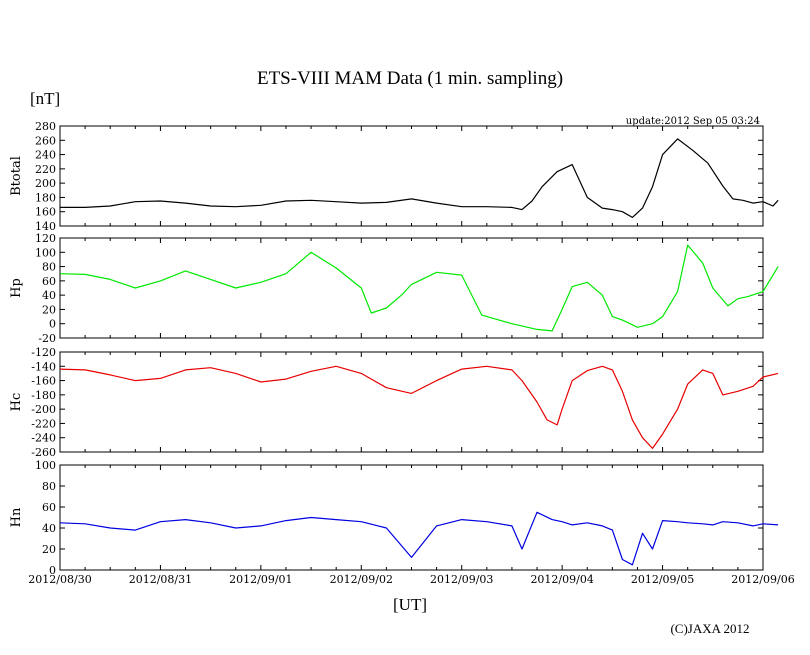  I want to click on y-tick-label: 200, so click(45, 183).